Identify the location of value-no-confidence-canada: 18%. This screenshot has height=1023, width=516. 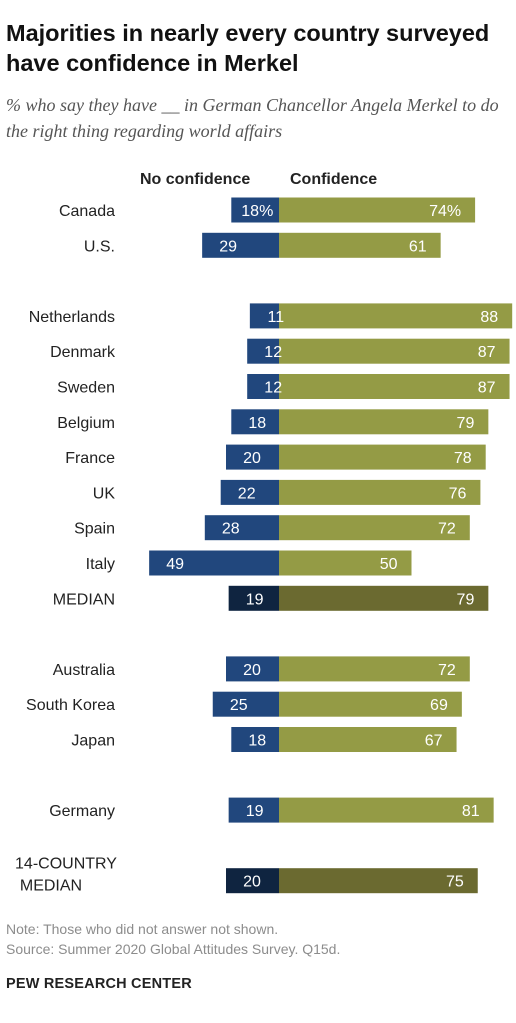
(257, 211).